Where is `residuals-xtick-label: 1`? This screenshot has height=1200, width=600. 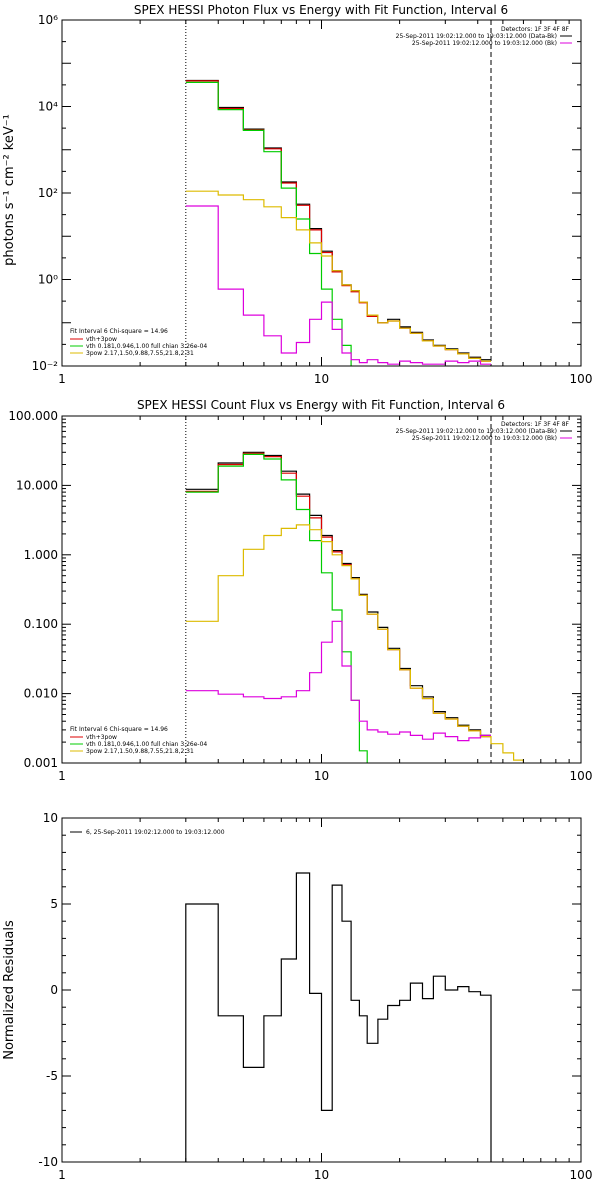
residuals-xtick-label: 1 is located at coordinates (62, 1175).